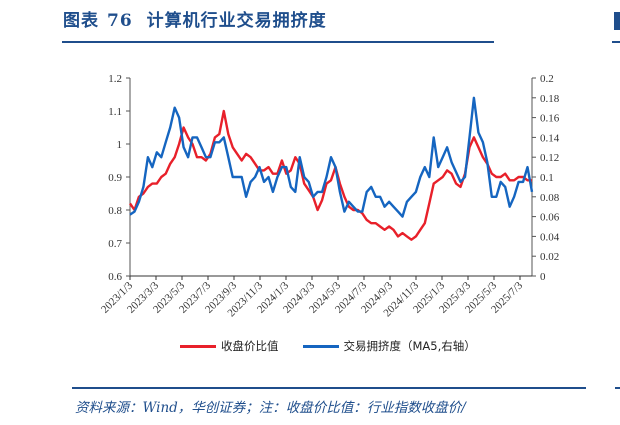 Image resolution: width=620 pixels, height=425 pixels. What do you see at coordinates (550, 119) in the screenshot?
I see `right-y-tick-label: 0.16` at bounding box center [550, 119].